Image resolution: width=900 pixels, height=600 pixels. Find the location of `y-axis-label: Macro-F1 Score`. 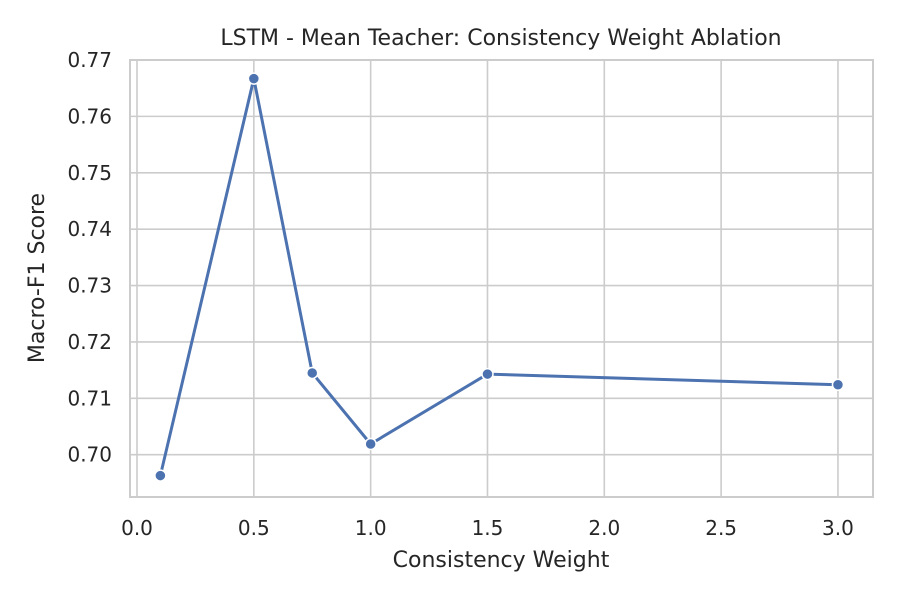

y-axis-label: Macro-F1 Score is located at coordinates (37, 278).